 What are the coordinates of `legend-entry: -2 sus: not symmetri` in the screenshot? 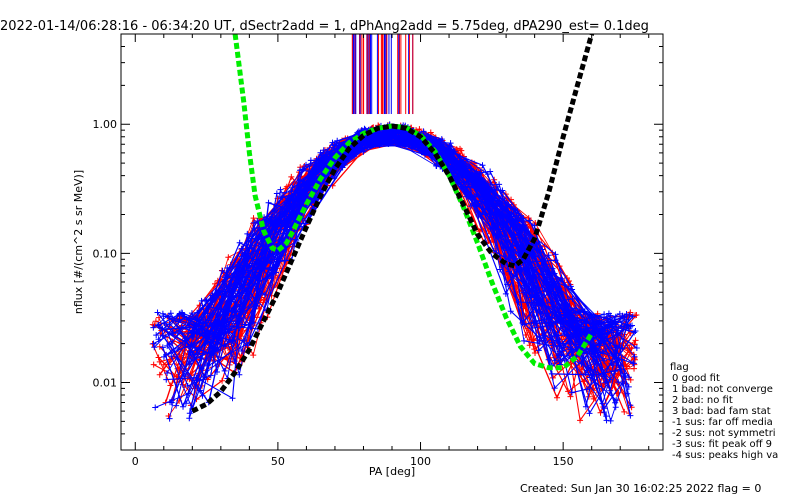 It's located at (724, 433).